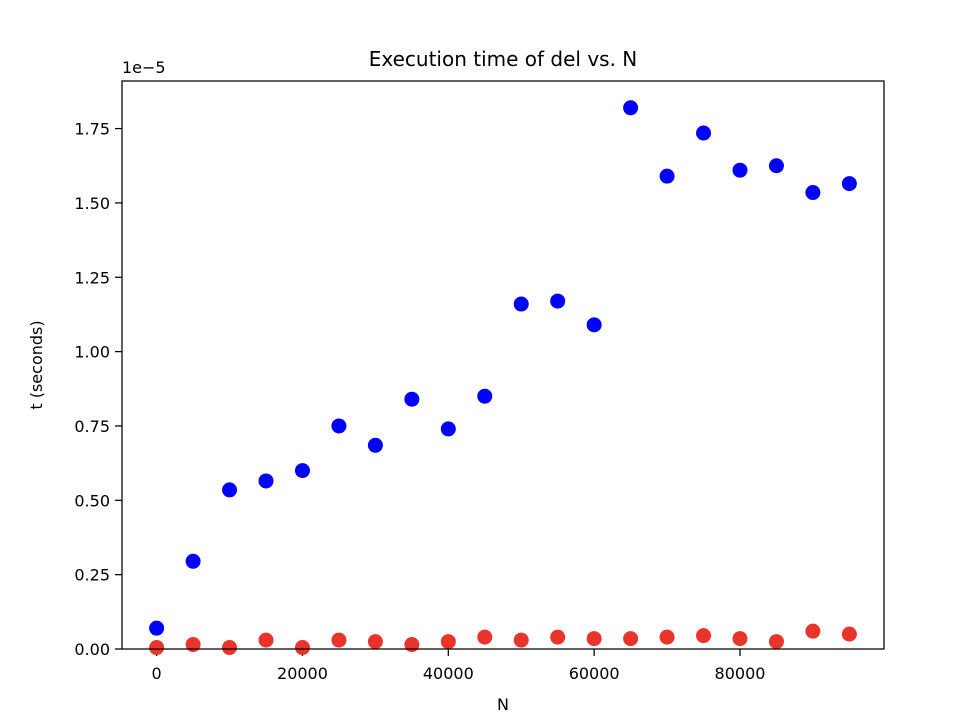 Image resolution: width=976 pixels, height=724 pixels. What do you see at coordinates (448, 673) in the screenshot?
I see `x-tick-label: 40000` at bounding box center [448, 673].